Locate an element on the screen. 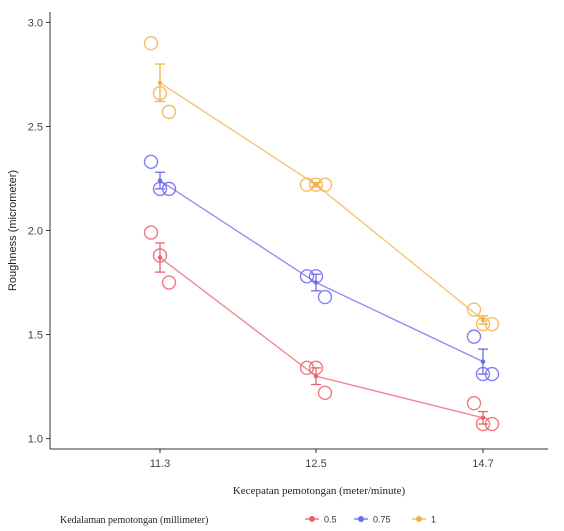 This screenshot has width=564, height=531. legend-title: Kedalaman pemotongan (millimeter) is located at coordinates (134, 520).